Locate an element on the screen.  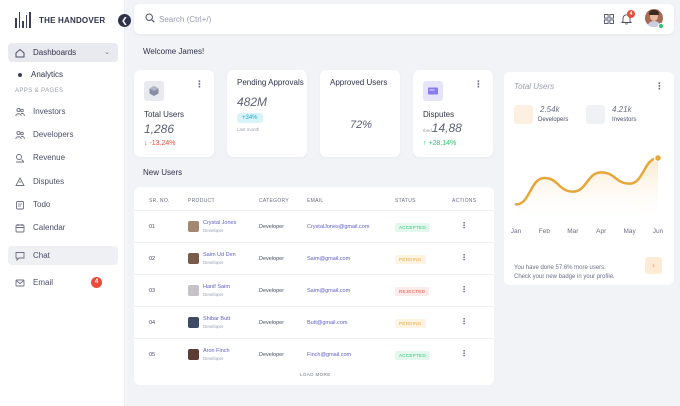
chevron-right-button: › is located at coordinates (653, 265).